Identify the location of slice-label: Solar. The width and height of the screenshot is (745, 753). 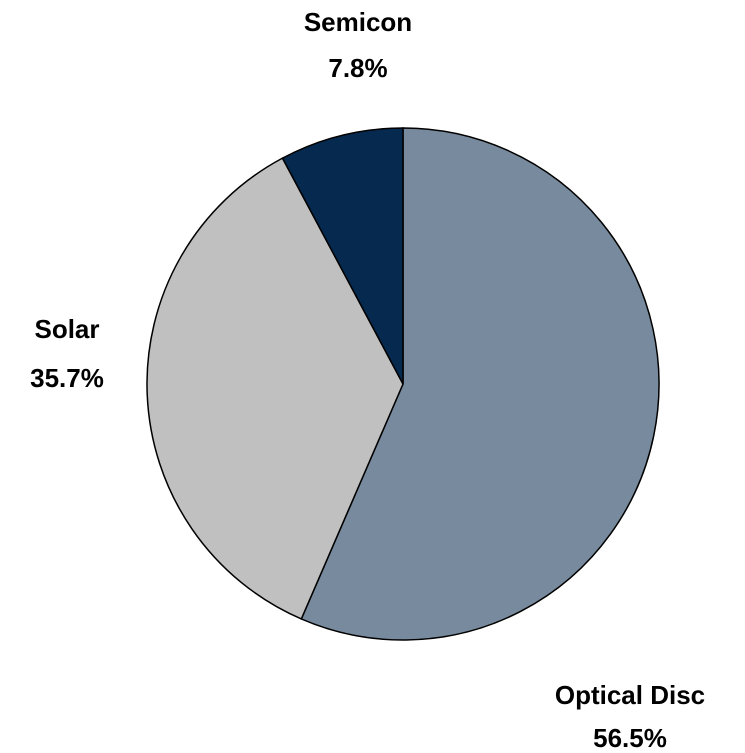
(66, 329).